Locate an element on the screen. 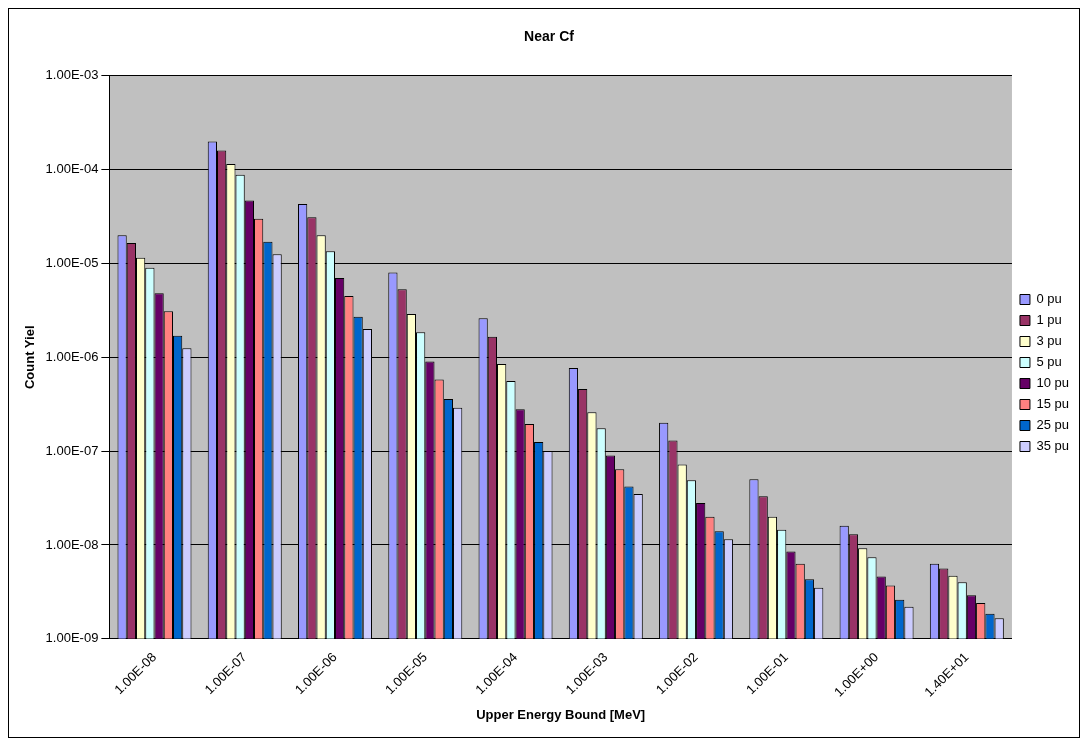 The image size is (1088, 746). legend-label: 35 pu is located at coordinates (1053, 446).